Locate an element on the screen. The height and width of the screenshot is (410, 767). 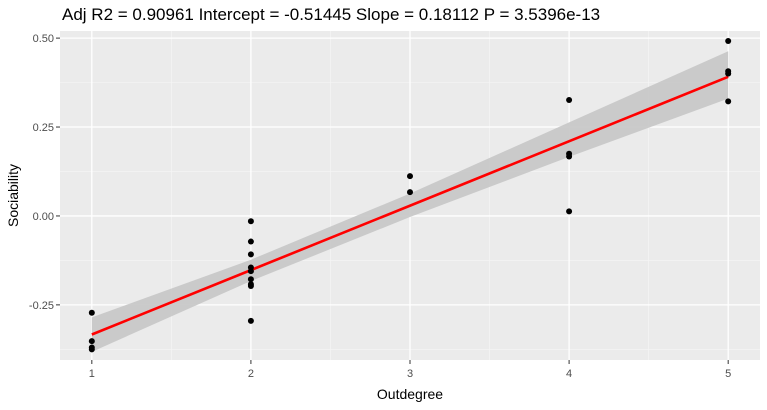
x-tick-label-2: 3 is located at coordinates (410, 374).